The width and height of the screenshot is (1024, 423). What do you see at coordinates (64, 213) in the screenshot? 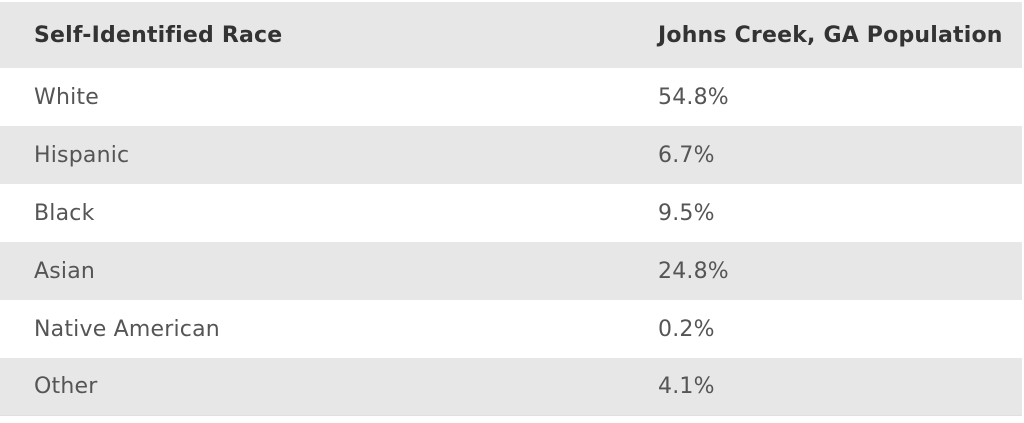
I see `race-cell: Black` at bounding box center [64, 213].